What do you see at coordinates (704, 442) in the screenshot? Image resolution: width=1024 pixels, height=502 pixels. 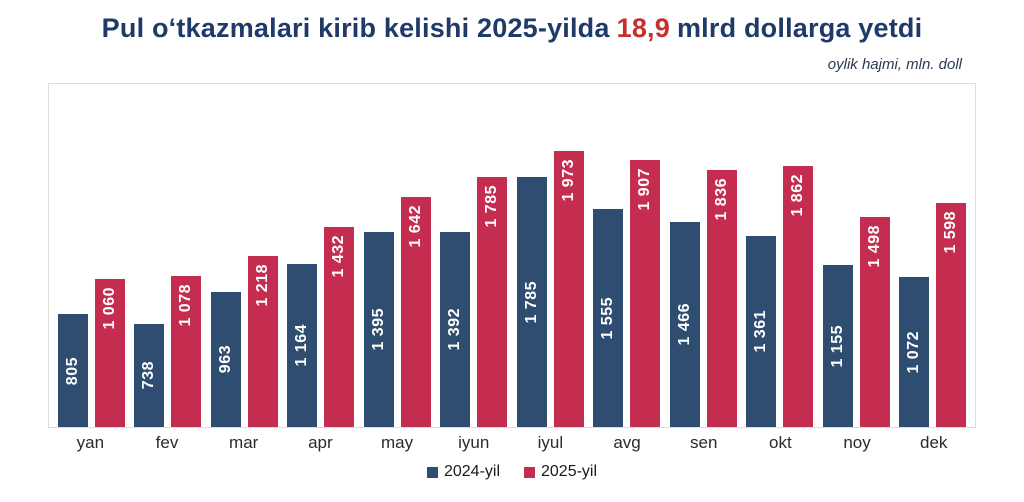 I see `x-axis-label-sen: sen` at bounding box center [704, 442].